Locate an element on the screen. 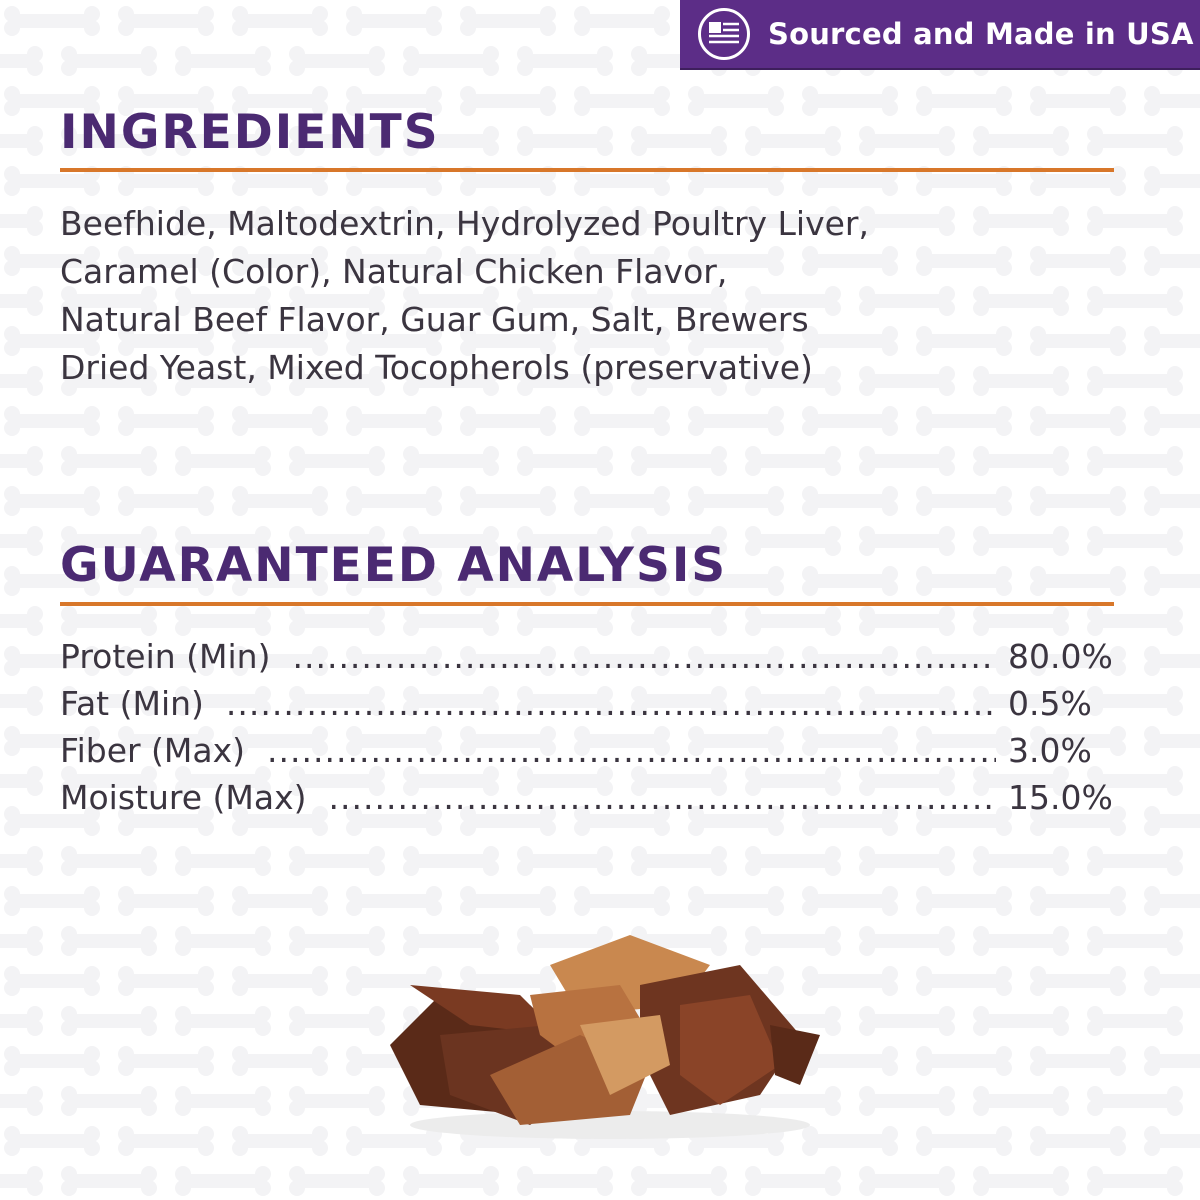  analysis-row: Protein (Min) 80.0% is located at coordinates (589, 656).